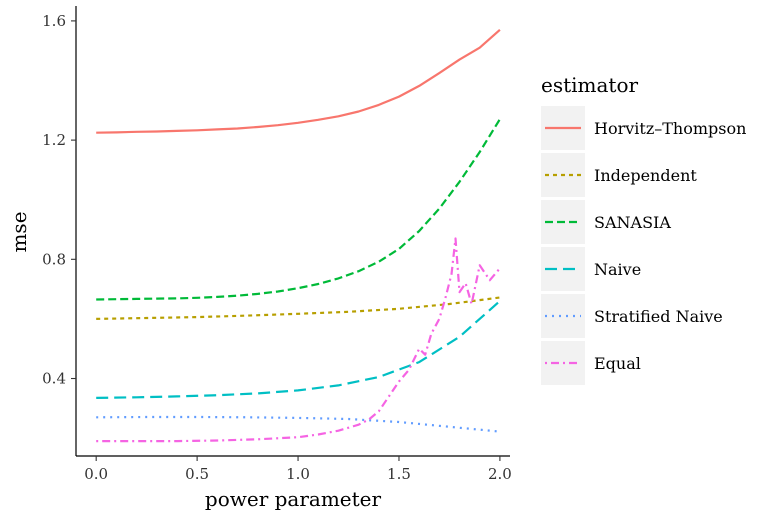 This screenshot has width=784, height=520. I want to click on legend-label: Equal, so click(617, 363).